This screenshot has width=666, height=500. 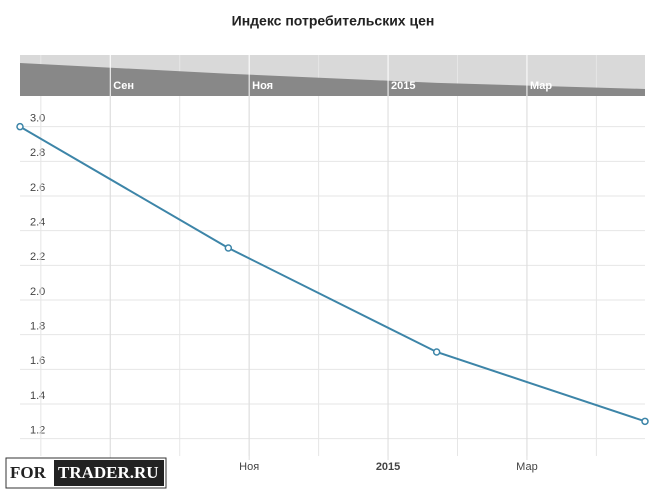 I want to click on y-tick-label: 1.8, so click(x=37, y=327).